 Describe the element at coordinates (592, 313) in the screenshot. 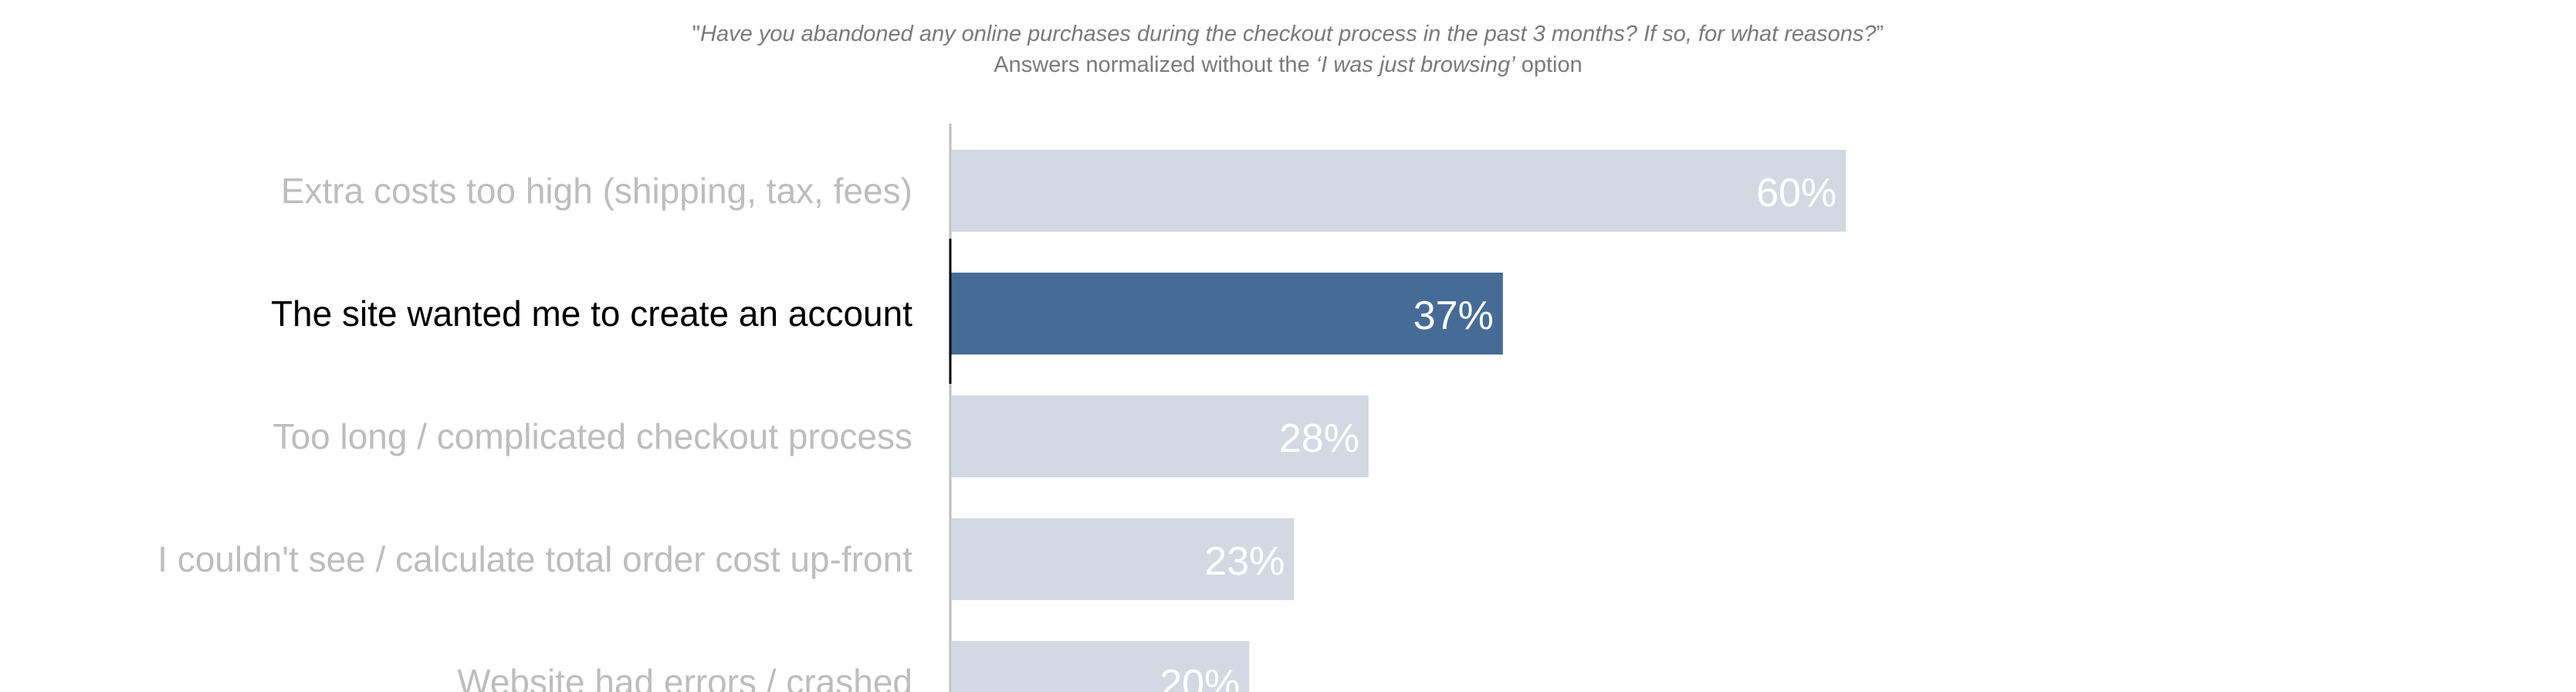

I see `category-label: The site wanted me to create an account` at that location.